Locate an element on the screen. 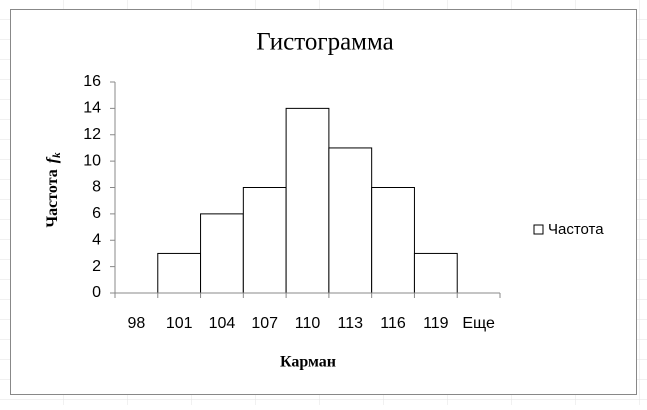 The height and width of the screenshot is (410, 647). legend: Частота is located at coordinates (568, 229).